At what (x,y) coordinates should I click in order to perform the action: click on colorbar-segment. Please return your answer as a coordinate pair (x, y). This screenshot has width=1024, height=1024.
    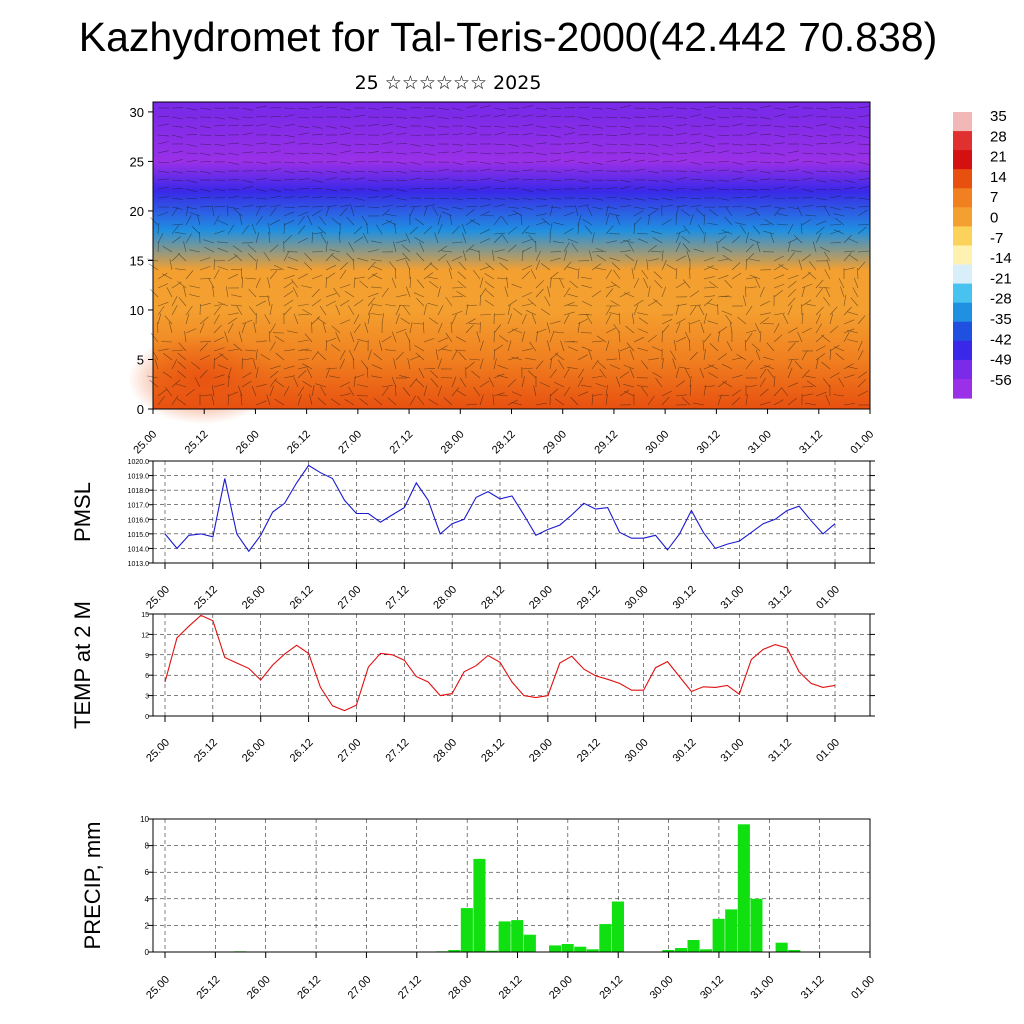
    Looking at the image, I should click on (962, 331).